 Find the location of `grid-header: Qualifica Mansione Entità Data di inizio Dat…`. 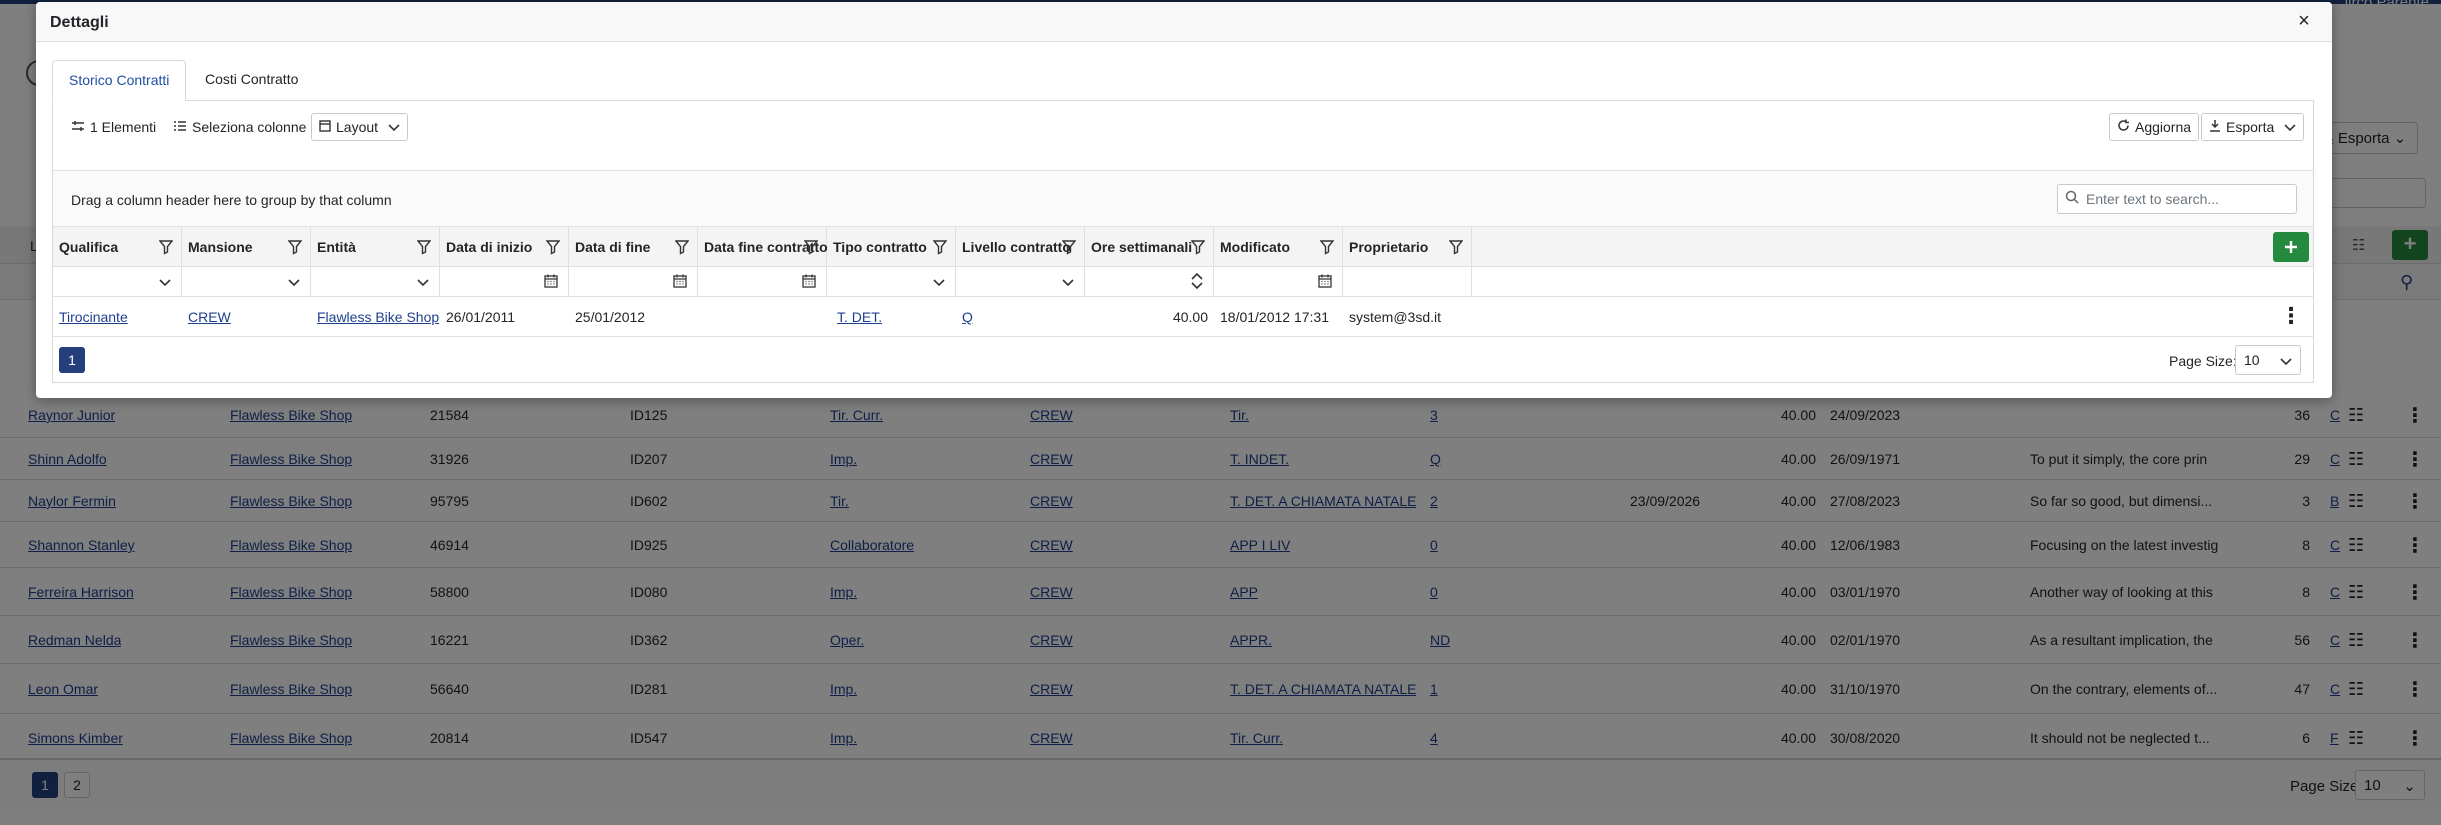

grid-header: Qualifica Mansione Entità Data di inizio Dat… is located at coordinates (1183, 247).